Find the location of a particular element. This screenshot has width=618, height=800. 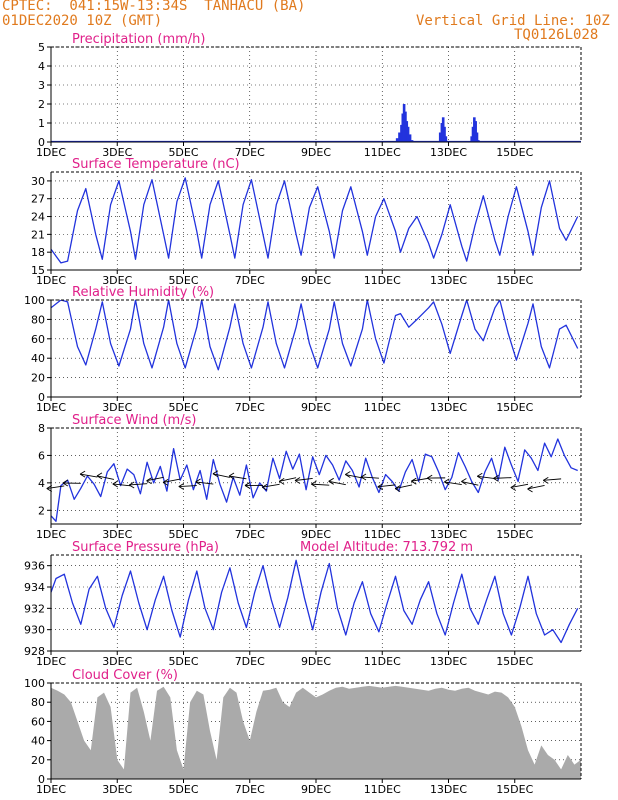

y-tick-label: 1 is located at coordinates (41, 123).